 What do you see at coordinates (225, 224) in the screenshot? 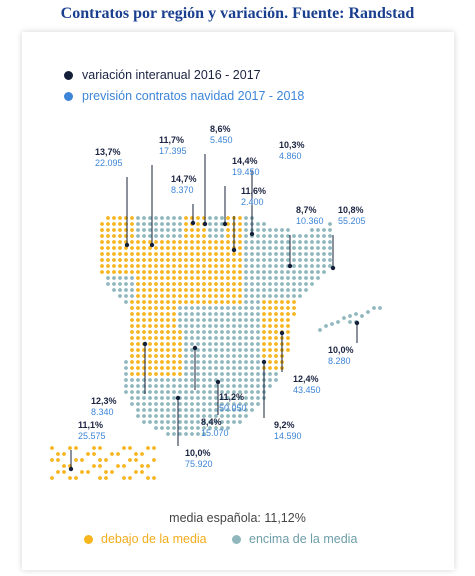
I see `pin-dot` at bounding box center [225, 224].